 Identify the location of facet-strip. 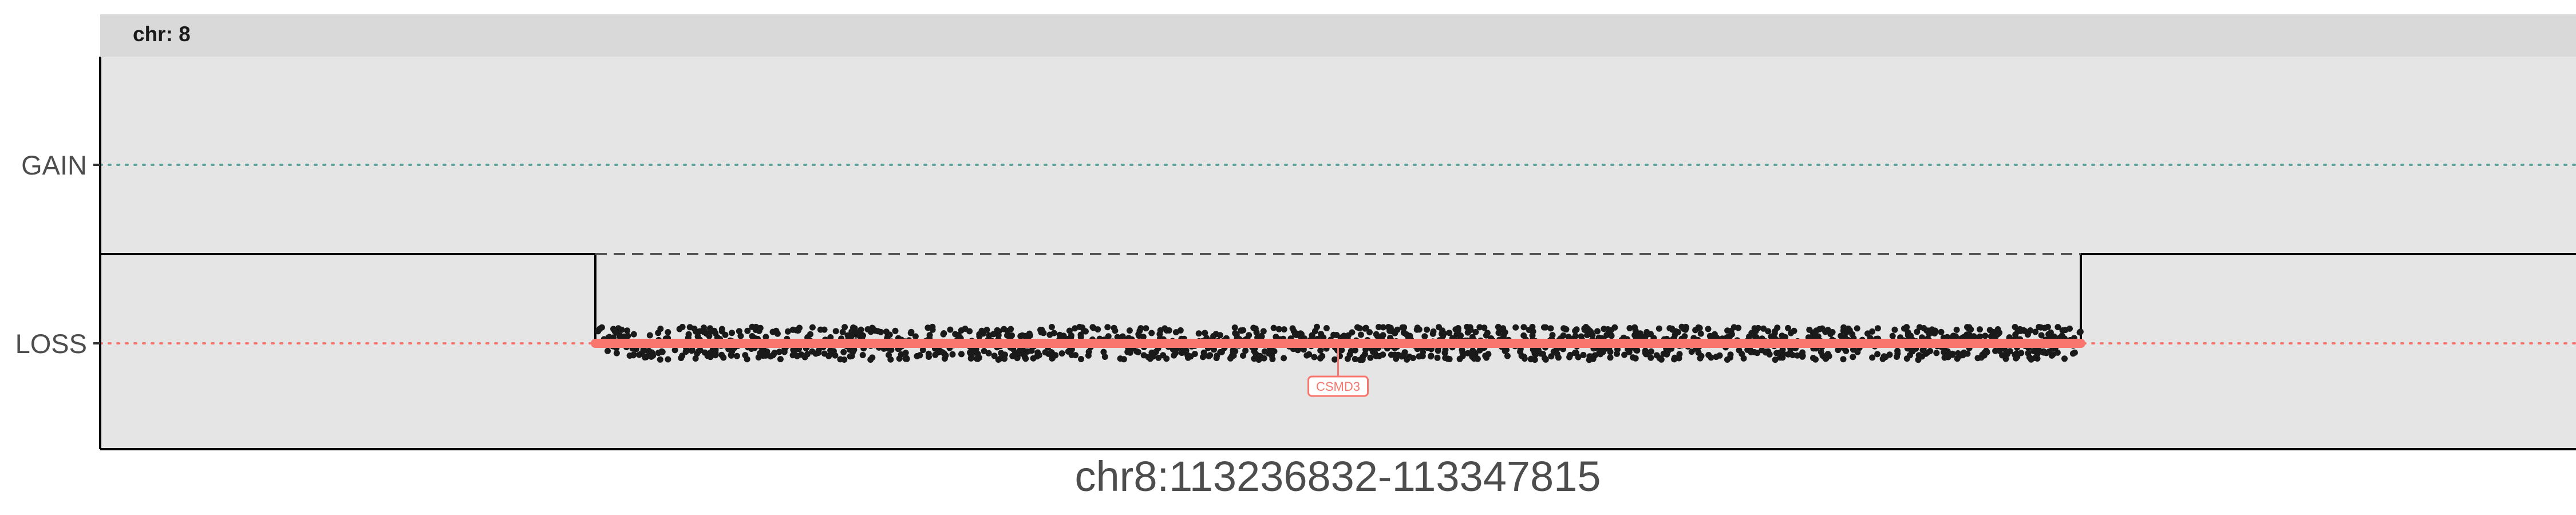
(1338, 35).